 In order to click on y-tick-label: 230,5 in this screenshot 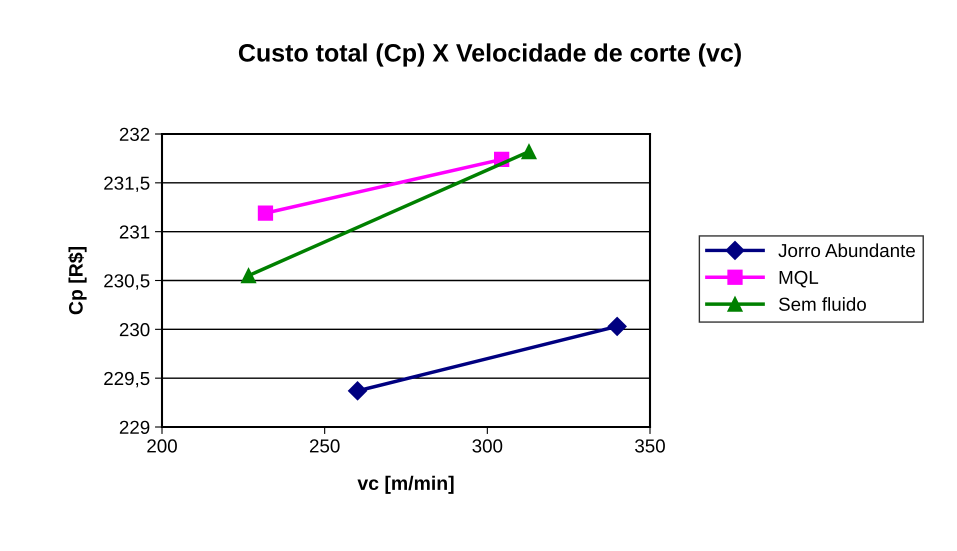, I will do `click(127, 282)`.